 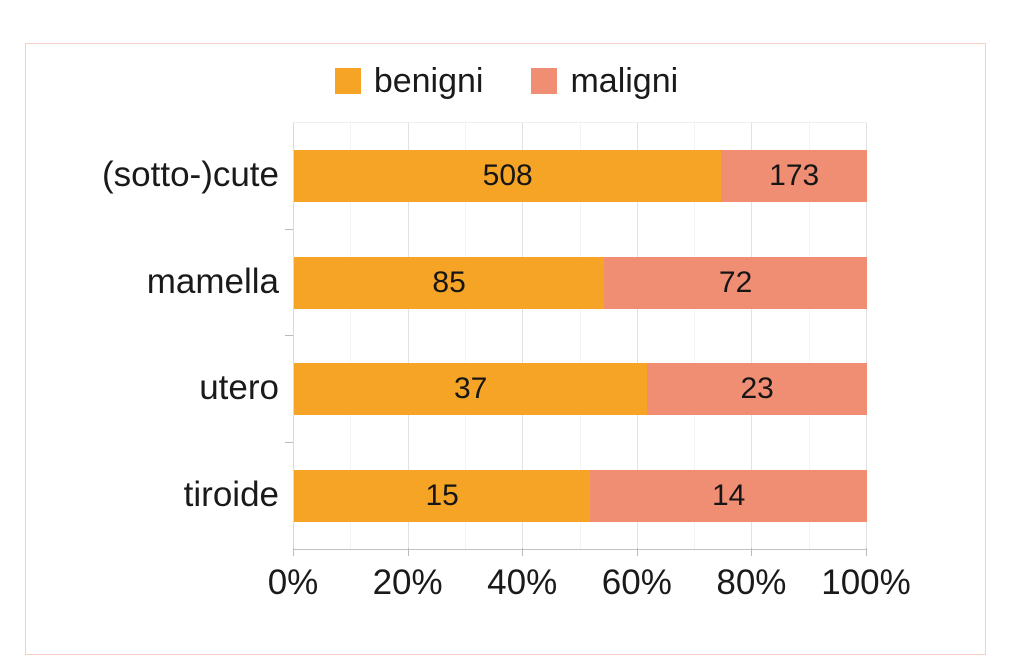 I want to click on bar-segment-benigni: 508, so click(x=508, y=176).